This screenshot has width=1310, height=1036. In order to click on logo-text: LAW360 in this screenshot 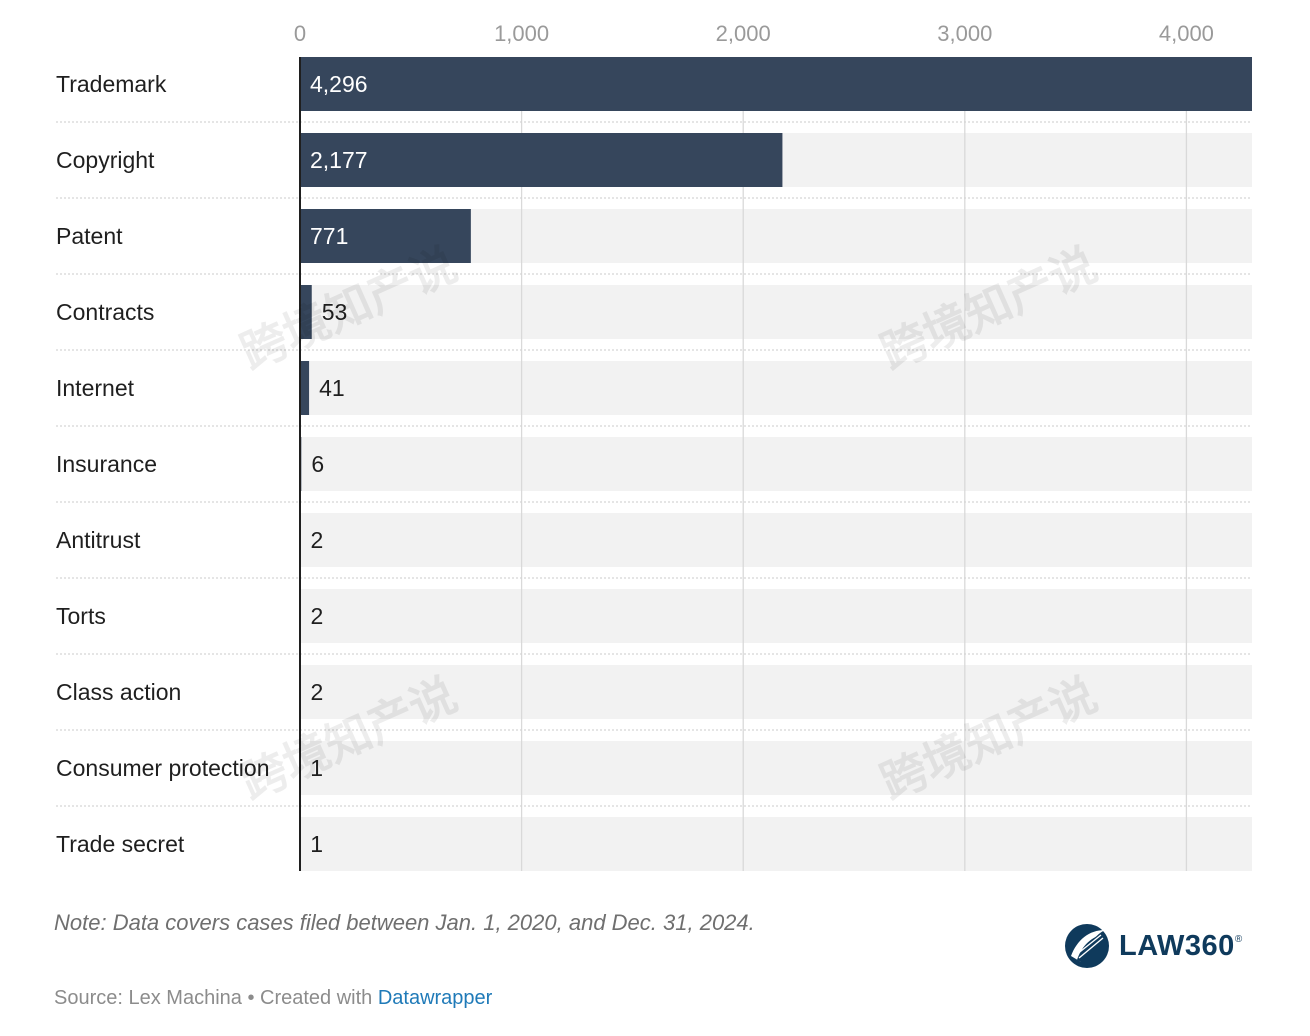, I will do `click(1177, 945)`.